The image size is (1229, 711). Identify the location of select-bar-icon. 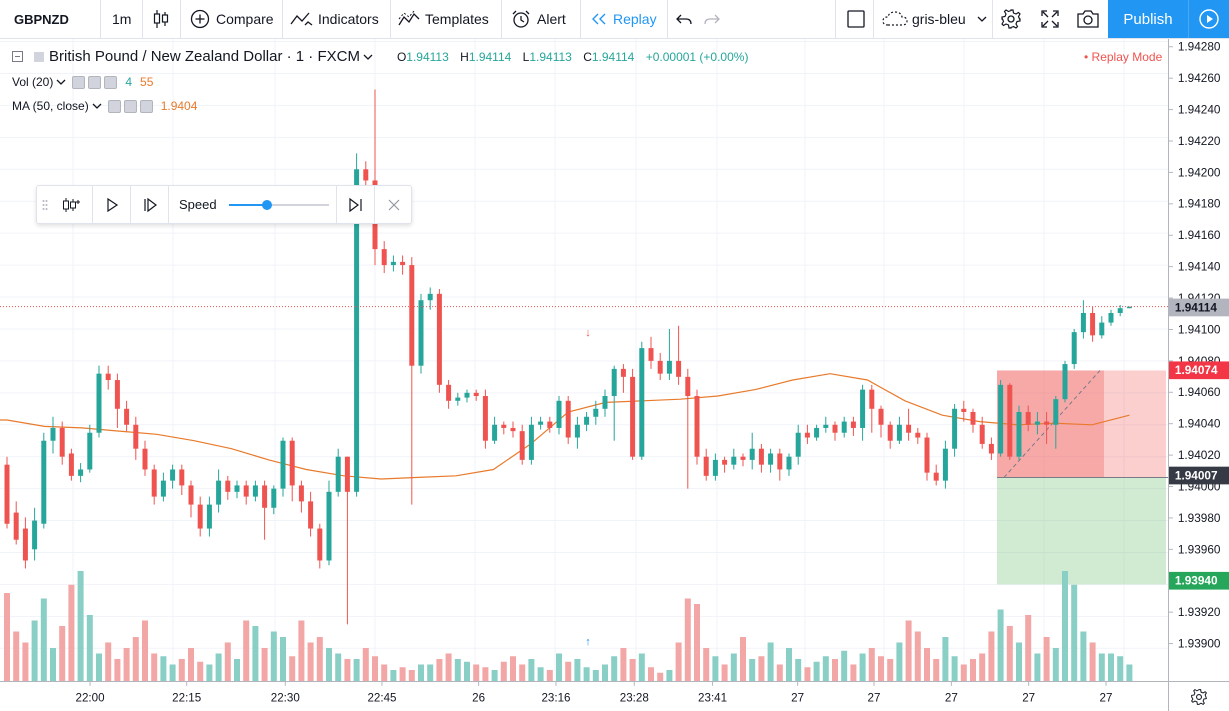
(71, 204).